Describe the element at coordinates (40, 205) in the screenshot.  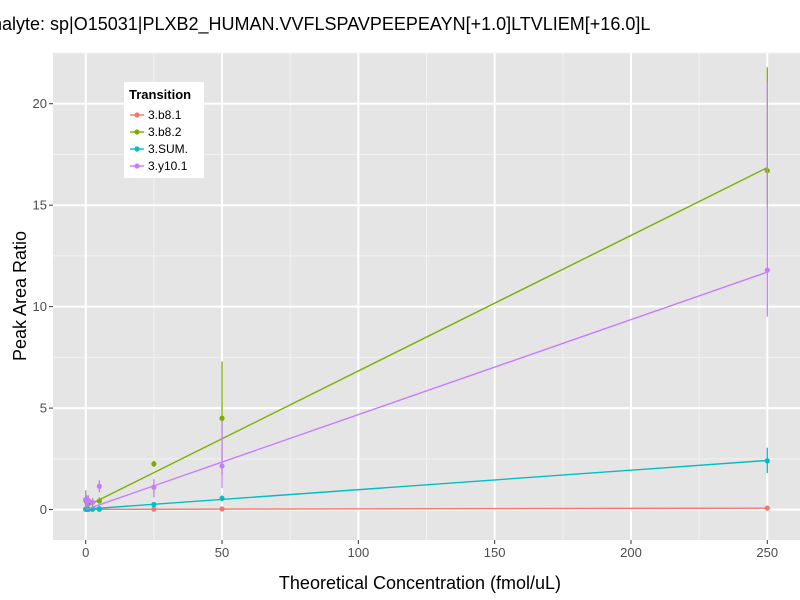
I see `y-tick-label: 15` at that location.